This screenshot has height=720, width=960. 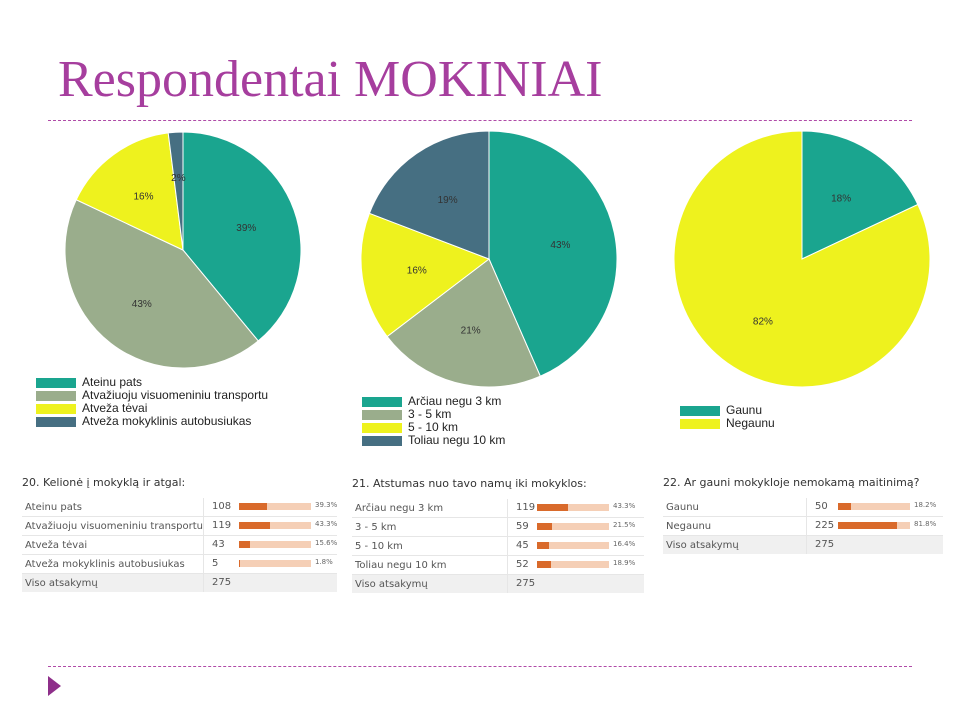 What do you see at coordinates (330, 79) in the screenshot?
I see `slide-title: Respondentai MOKINIAI` at bounding box center [330, 79].